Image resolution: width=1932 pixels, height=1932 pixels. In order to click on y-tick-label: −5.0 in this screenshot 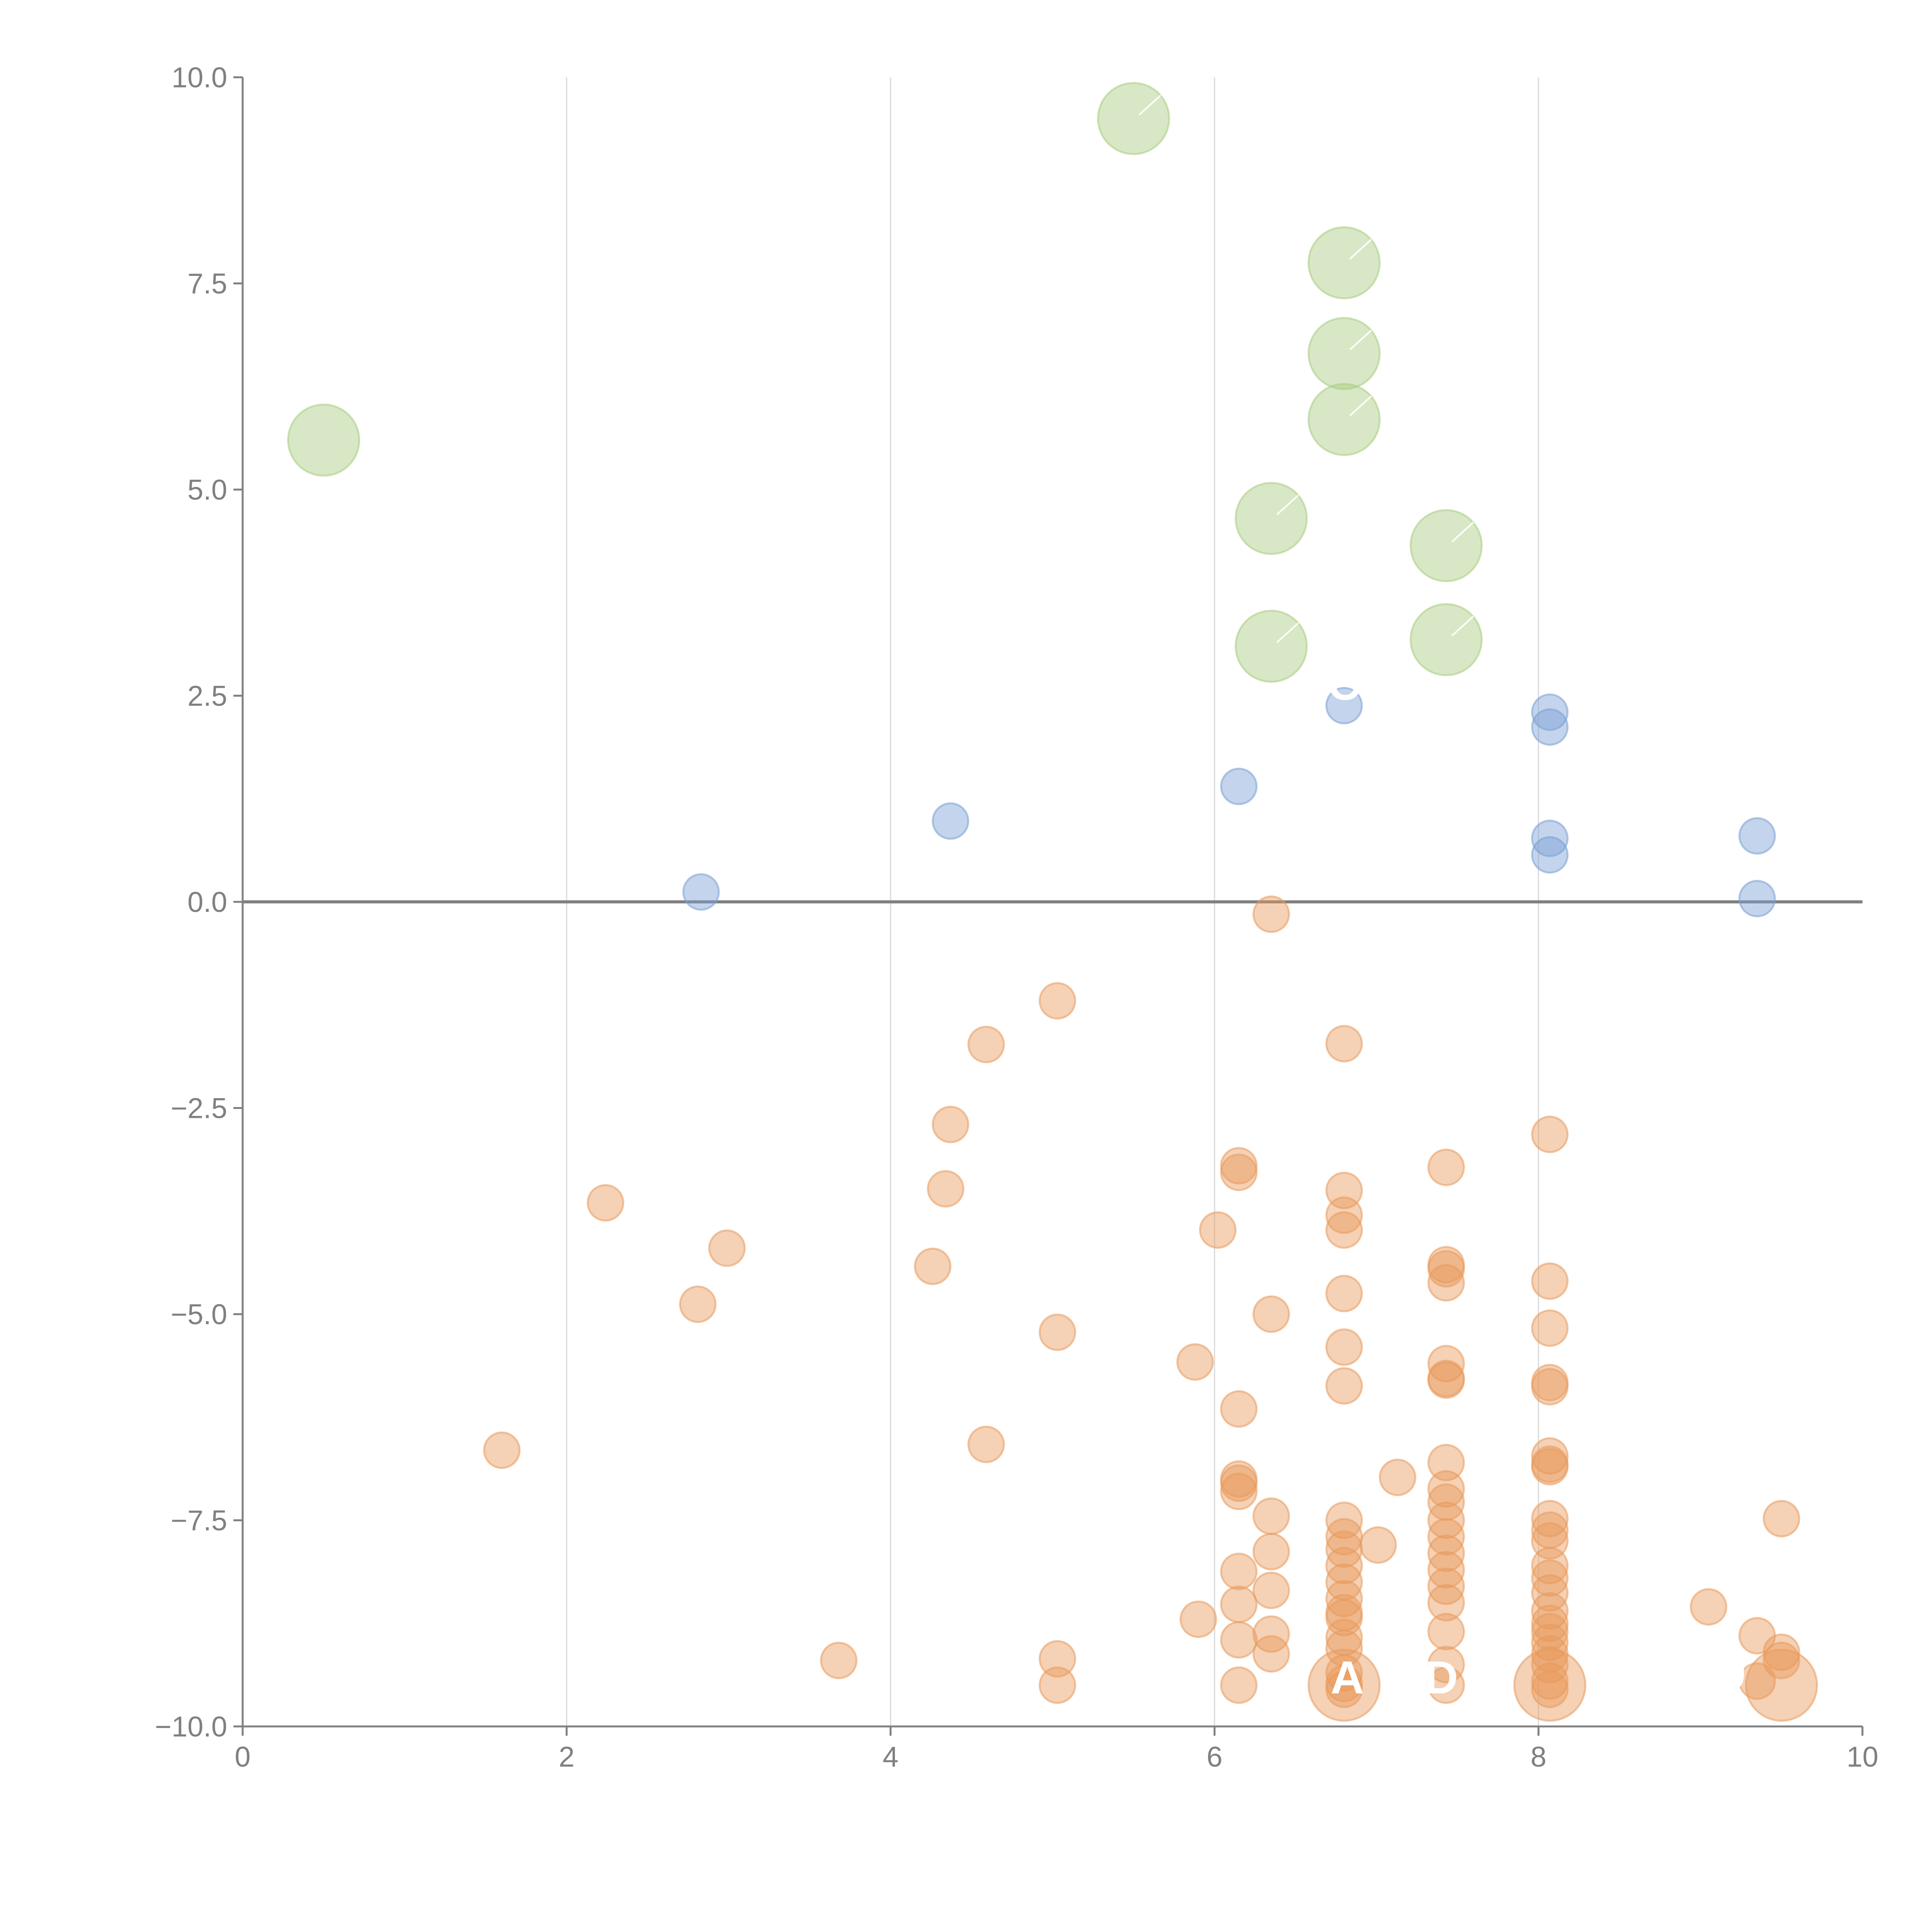, I will do `click(199, 1314)`.